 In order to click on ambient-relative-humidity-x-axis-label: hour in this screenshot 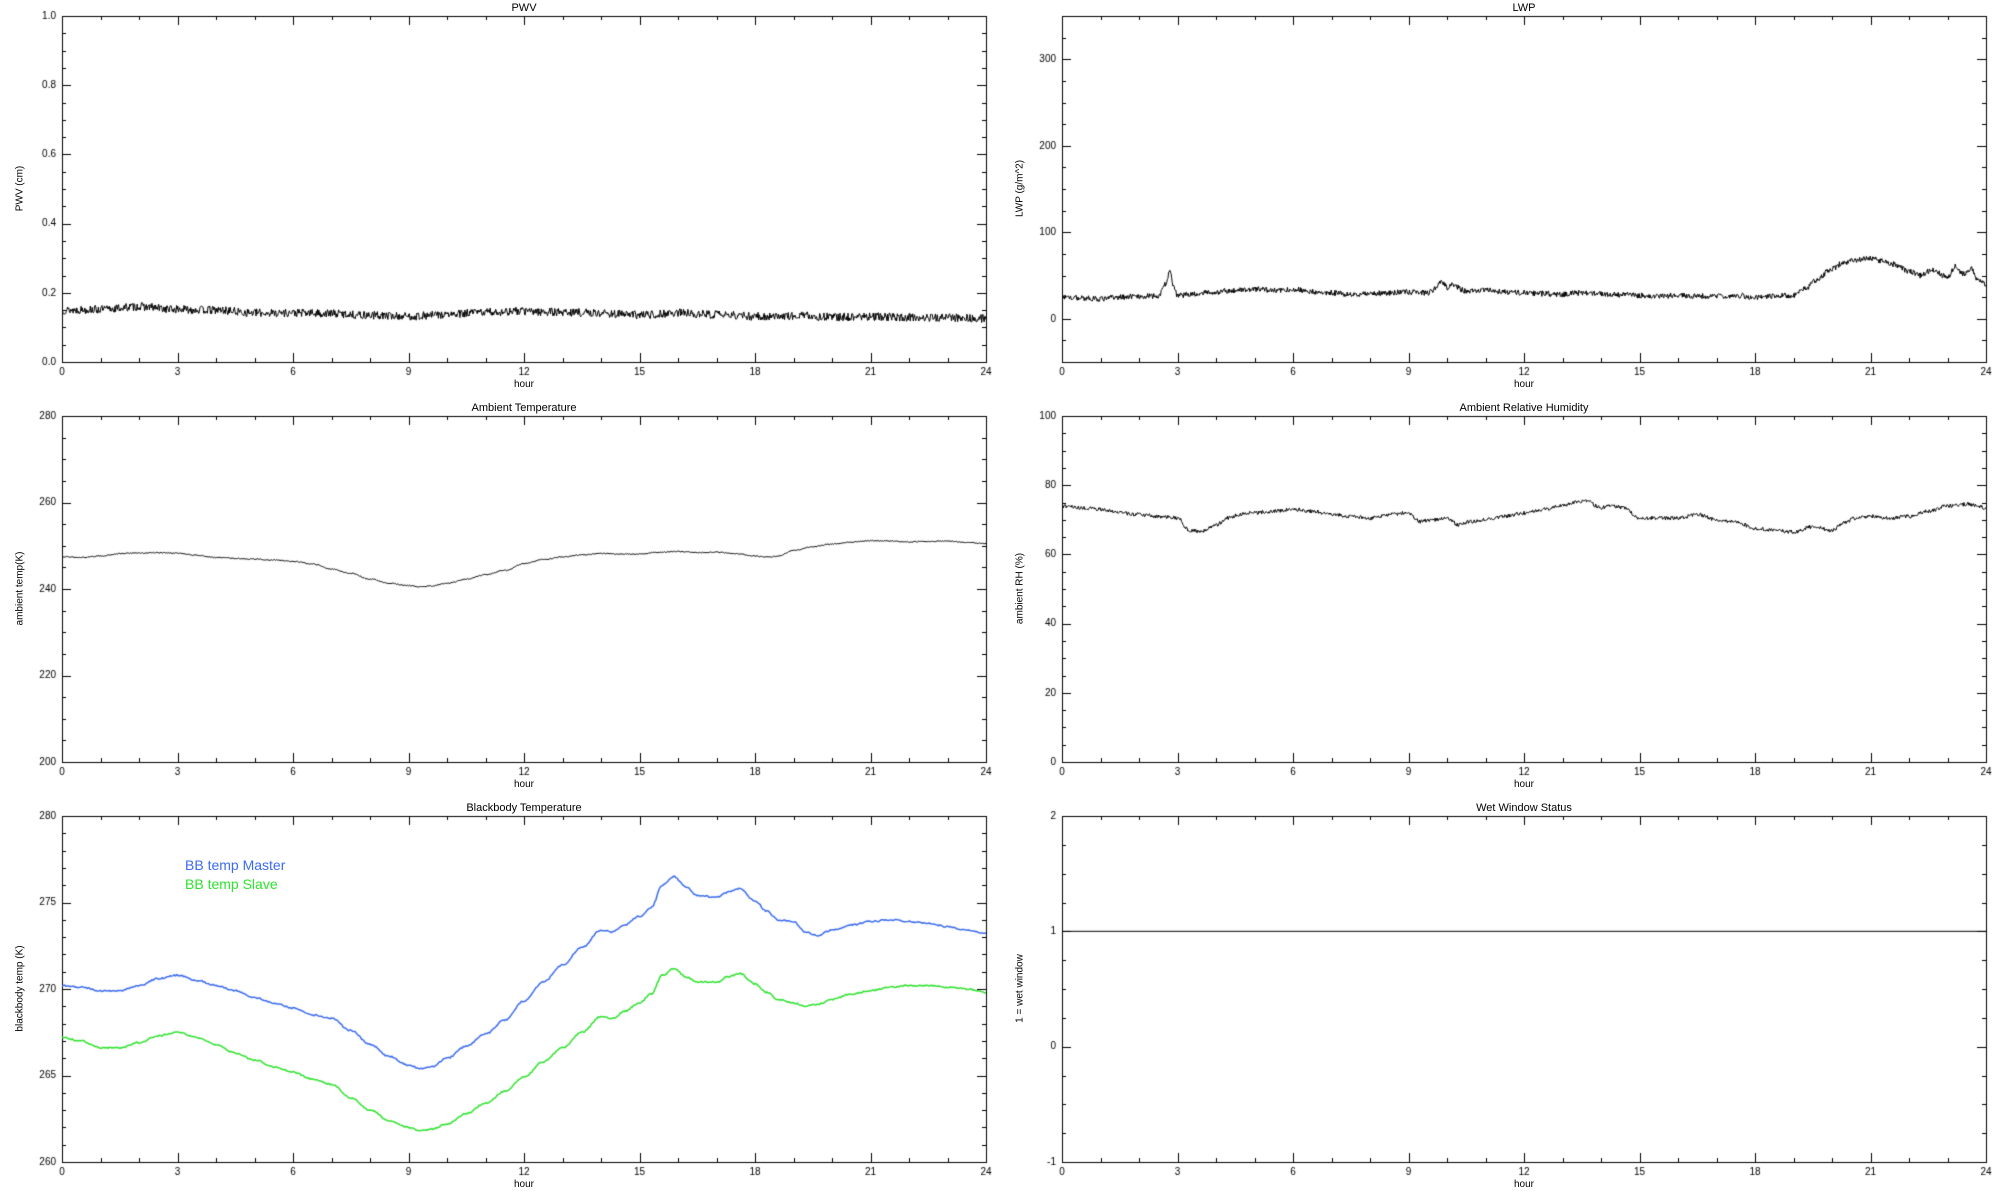, I will do `click(1523, 784)`.